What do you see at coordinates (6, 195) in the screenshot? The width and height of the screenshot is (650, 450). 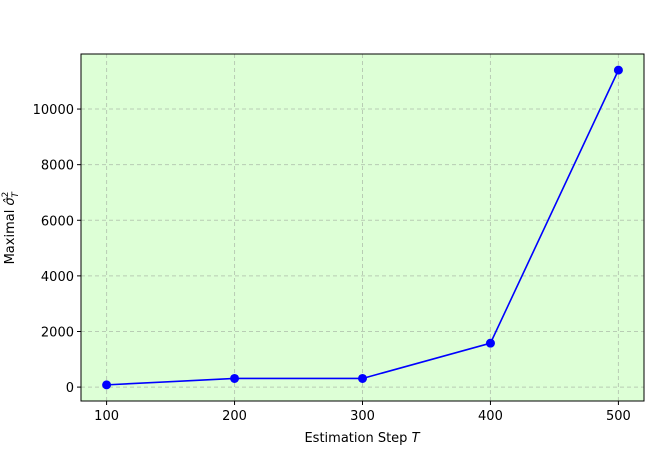 I see `y-axis-label-sup: 2` at bounding box center [6, 195].